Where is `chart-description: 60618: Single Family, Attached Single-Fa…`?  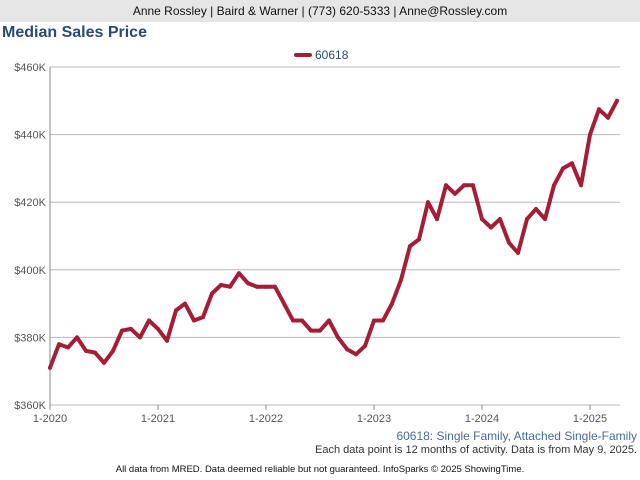
chart-description: 60618: Single Family, Attached Single-Fa… is located at coordinates (516, 436).